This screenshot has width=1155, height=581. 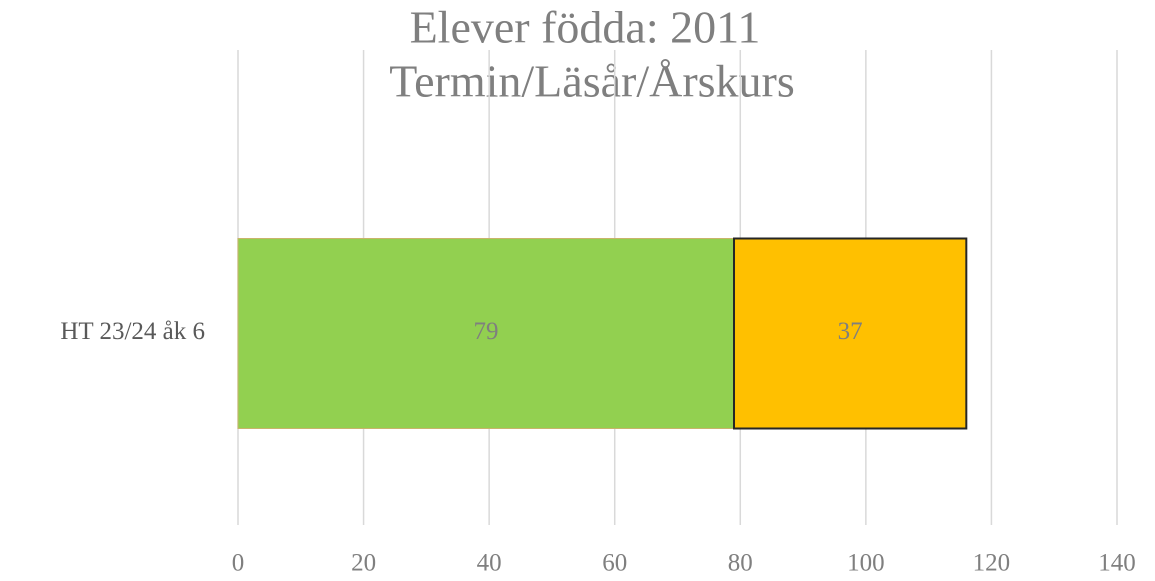 I want to click on x-tick-label: 20, so click(x=363, y=563).